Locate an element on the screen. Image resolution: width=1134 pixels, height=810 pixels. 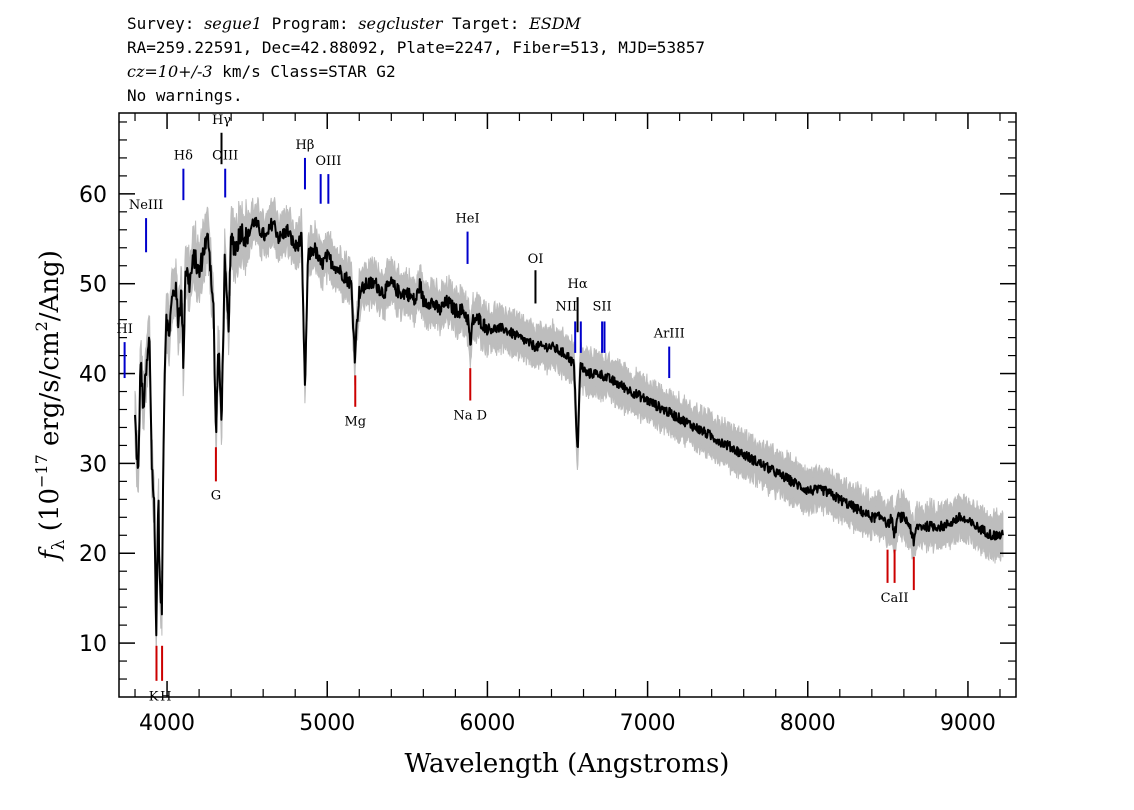
y-tick-label: 10 is located at coordinates (93, 644).